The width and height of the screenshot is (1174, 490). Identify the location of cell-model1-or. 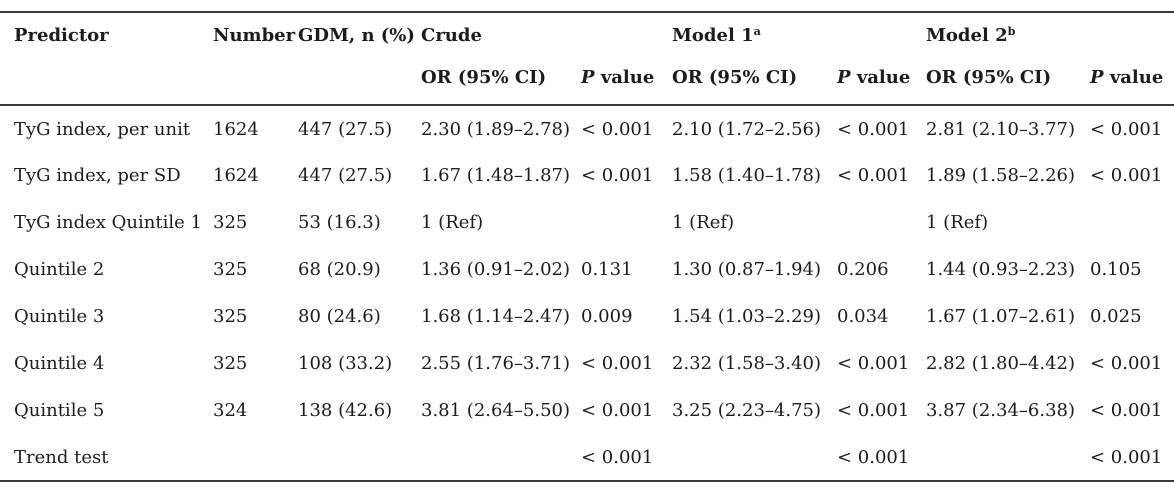
(754, 457).